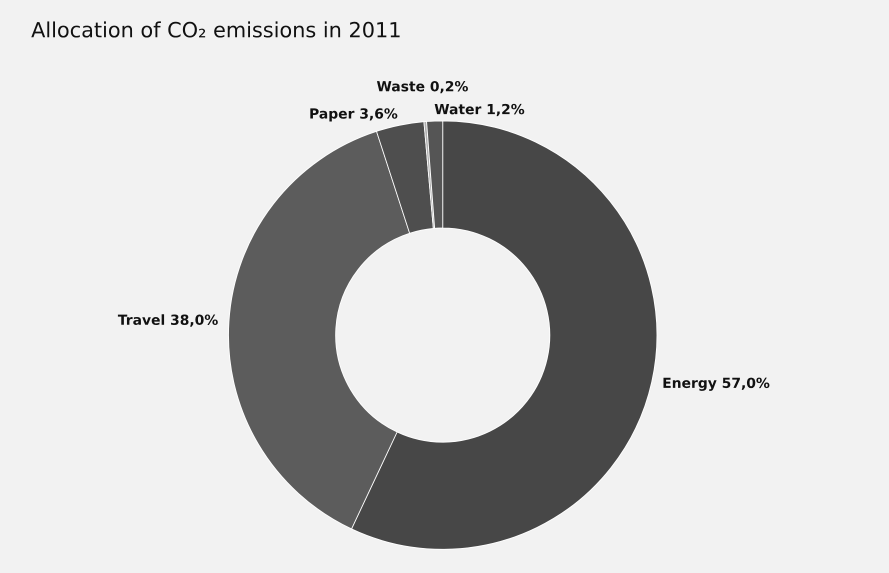 Image resolution: width=889 pixels, height=573 pixels. Describe the element at coordinates (354, 115) in the screenshot. I see `slice-label: Paper 3,6%` at that location.